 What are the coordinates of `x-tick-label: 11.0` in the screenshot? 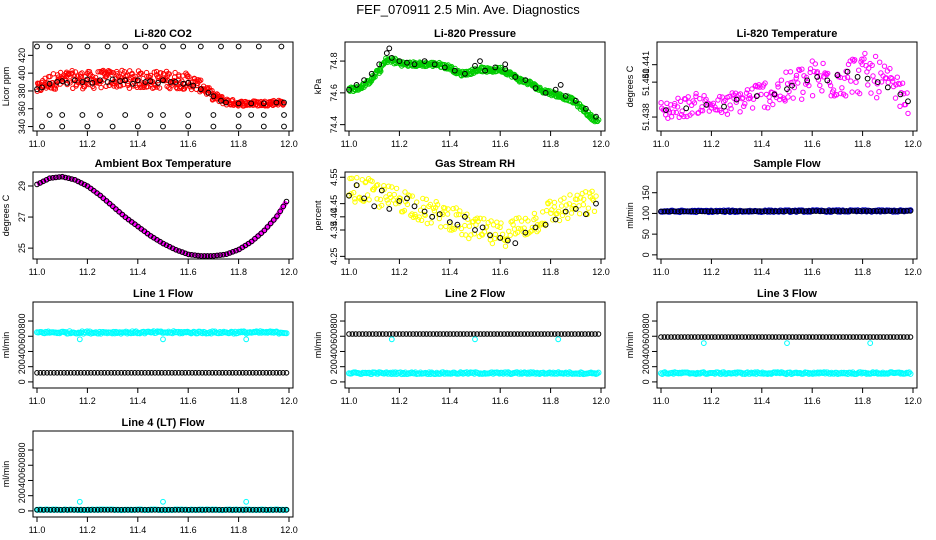 It's located at (37, 144).